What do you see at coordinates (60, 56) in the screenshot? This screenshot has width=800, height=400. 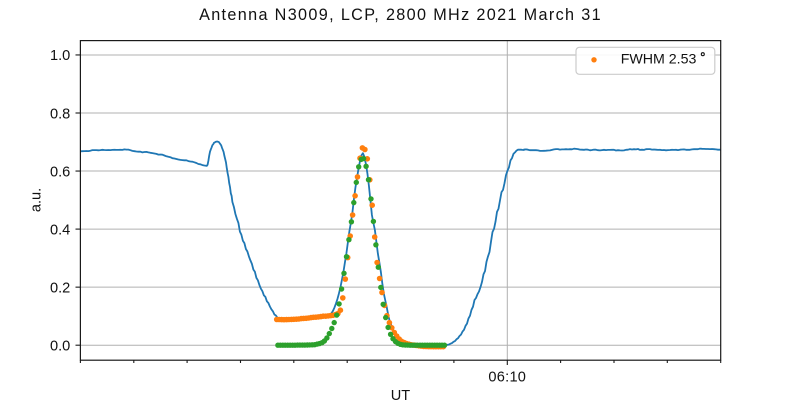 I see `svg-text: 1.0` at bounding box center [60, 56].